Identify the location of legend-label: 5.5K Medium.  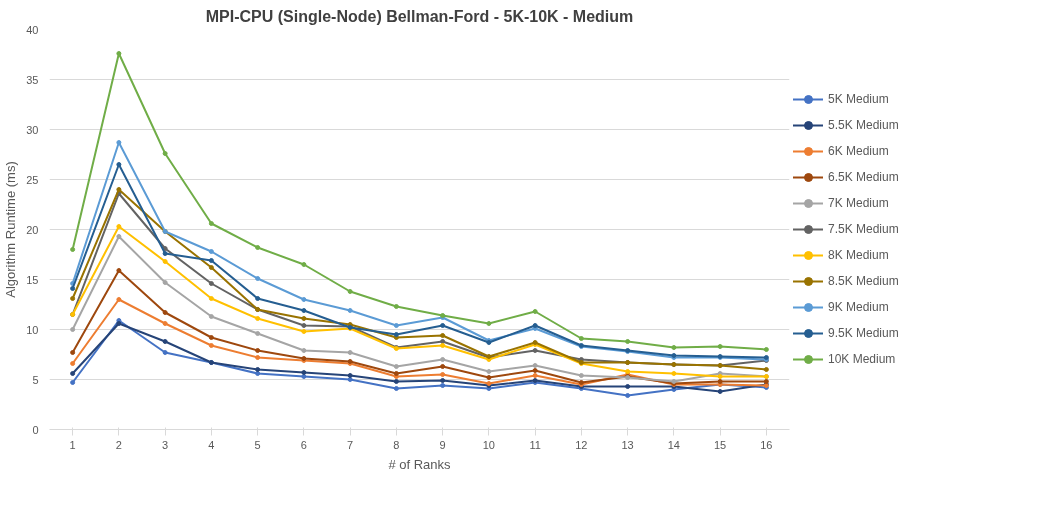
(863, 125).